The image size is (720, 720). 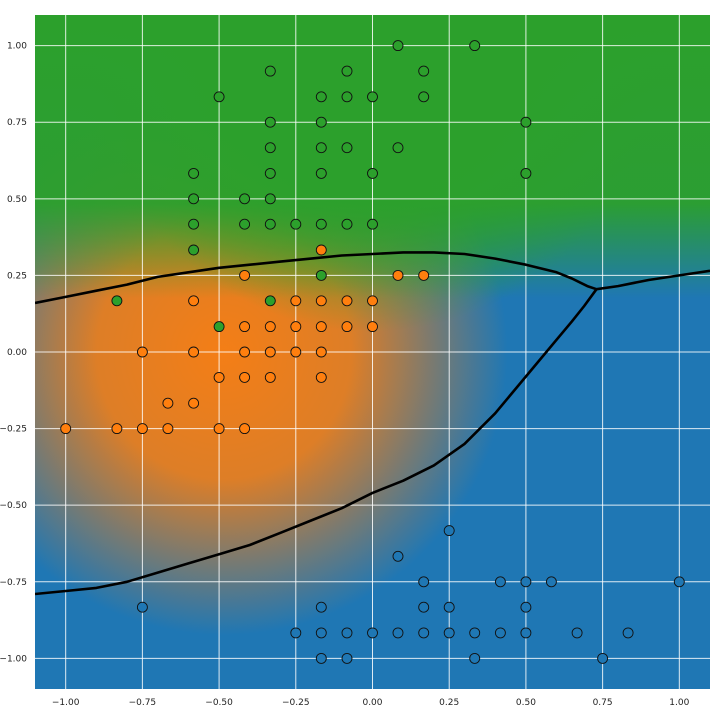 What do you see at coordinates (13, 506) in the screenshot?
I see `y-tick-label-6: −0.50` at bounding box center [13, 506].